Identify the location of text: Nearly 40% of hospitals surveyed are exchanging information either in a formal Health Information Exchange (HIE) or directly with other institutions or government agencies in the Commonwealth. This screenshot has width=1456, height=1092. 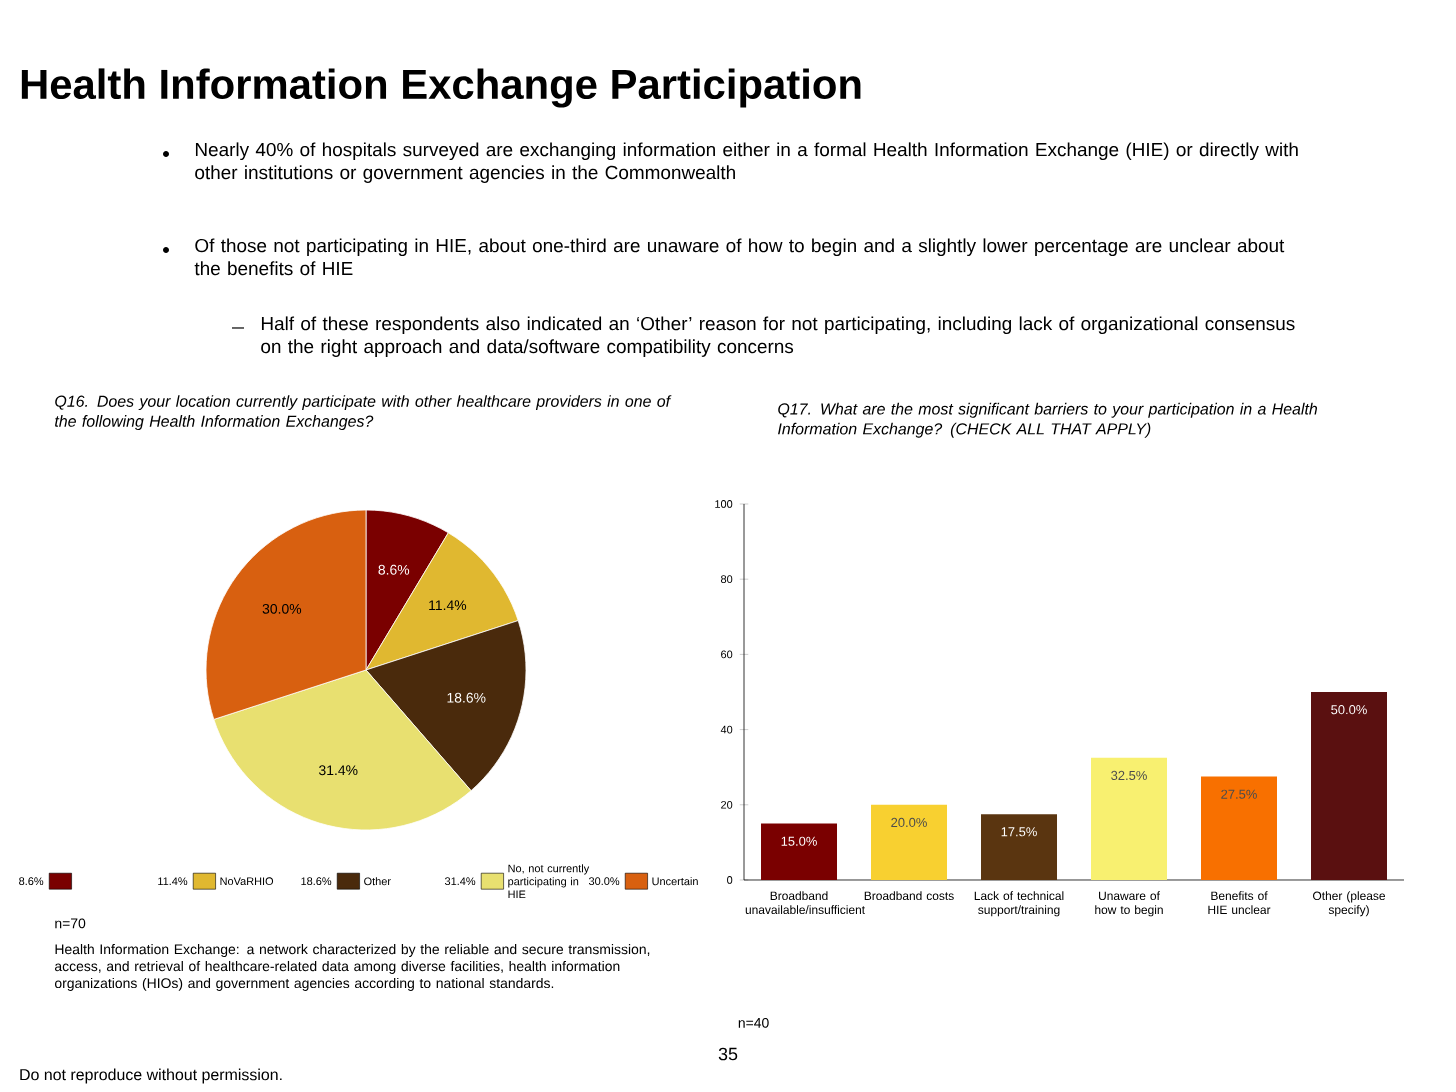
(746, 162).